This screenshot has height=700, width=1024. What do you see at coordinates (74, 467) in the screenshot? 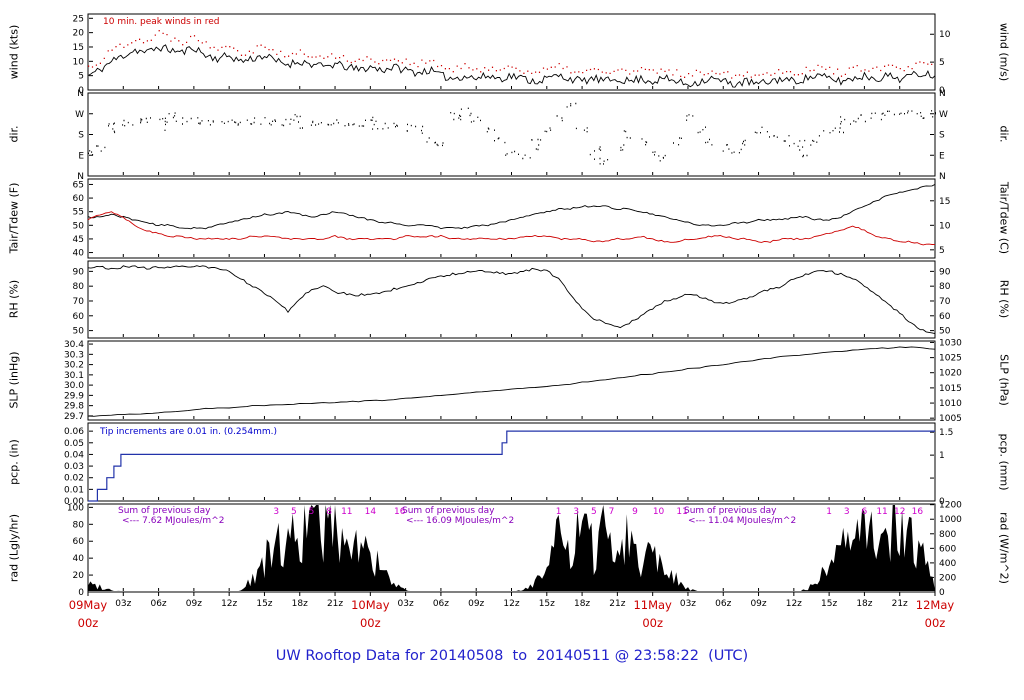
I see `svg-text: 0.03` at bounding box center [74, 467].